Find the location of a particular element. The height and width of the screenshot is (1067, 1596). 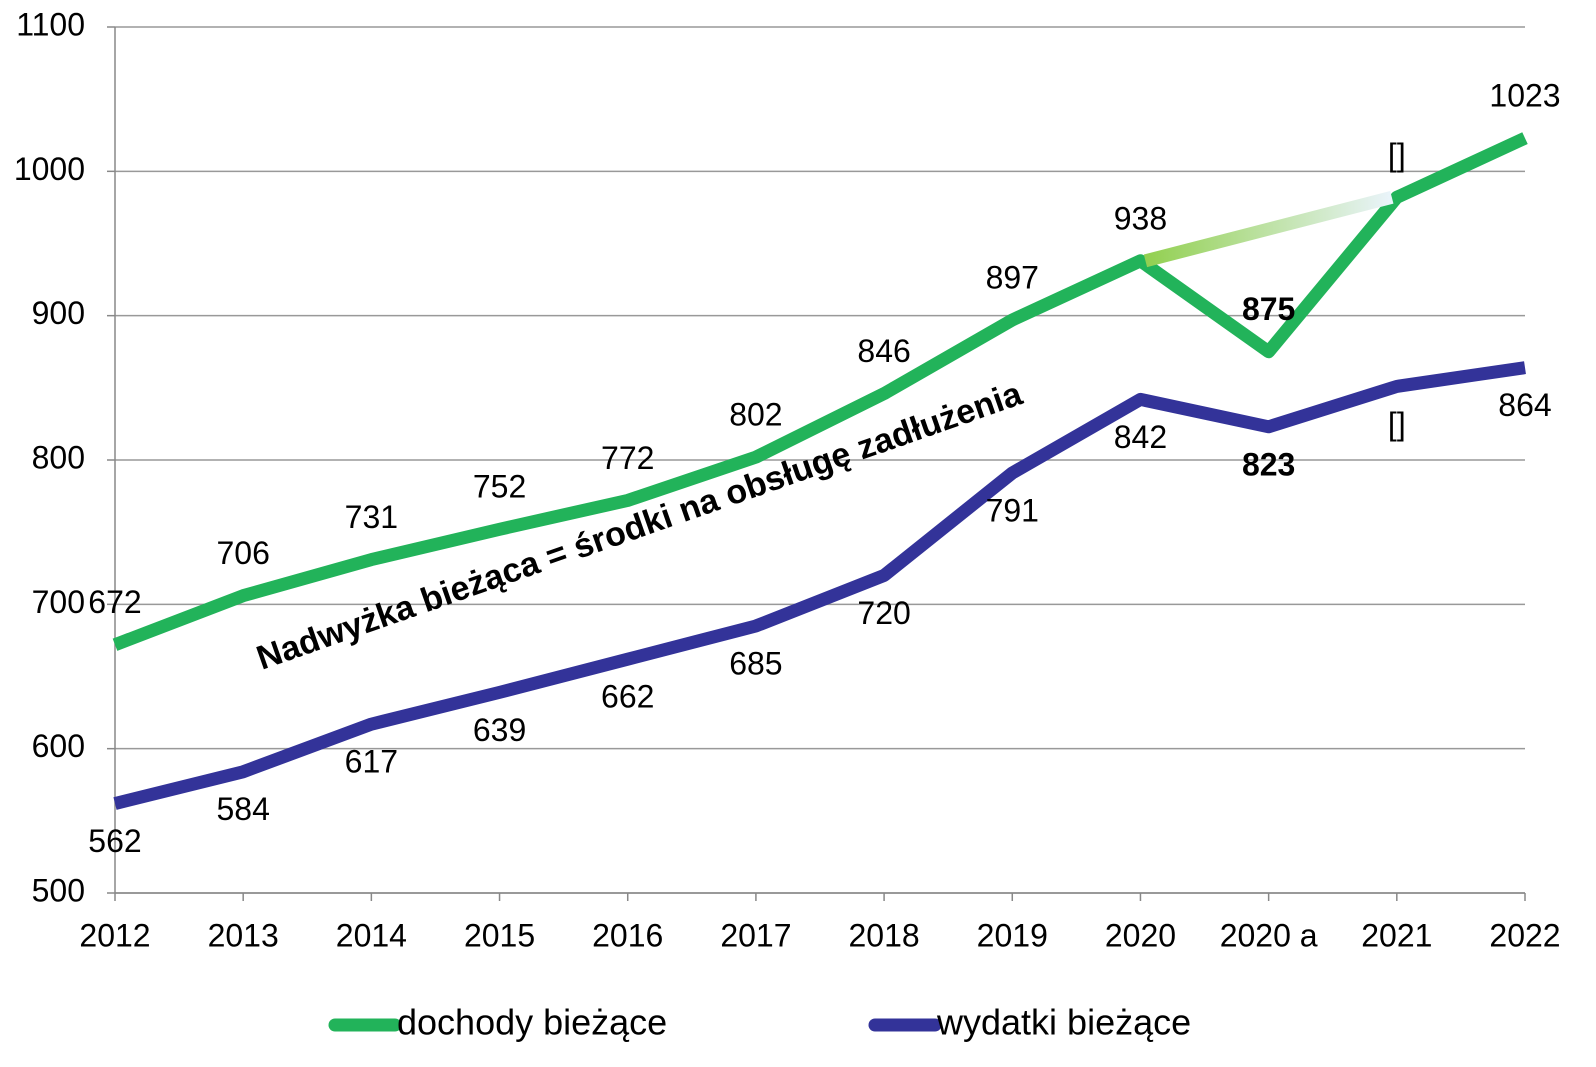

legend-label: wydatki bieżące is located at coordinates (1063, 1022).